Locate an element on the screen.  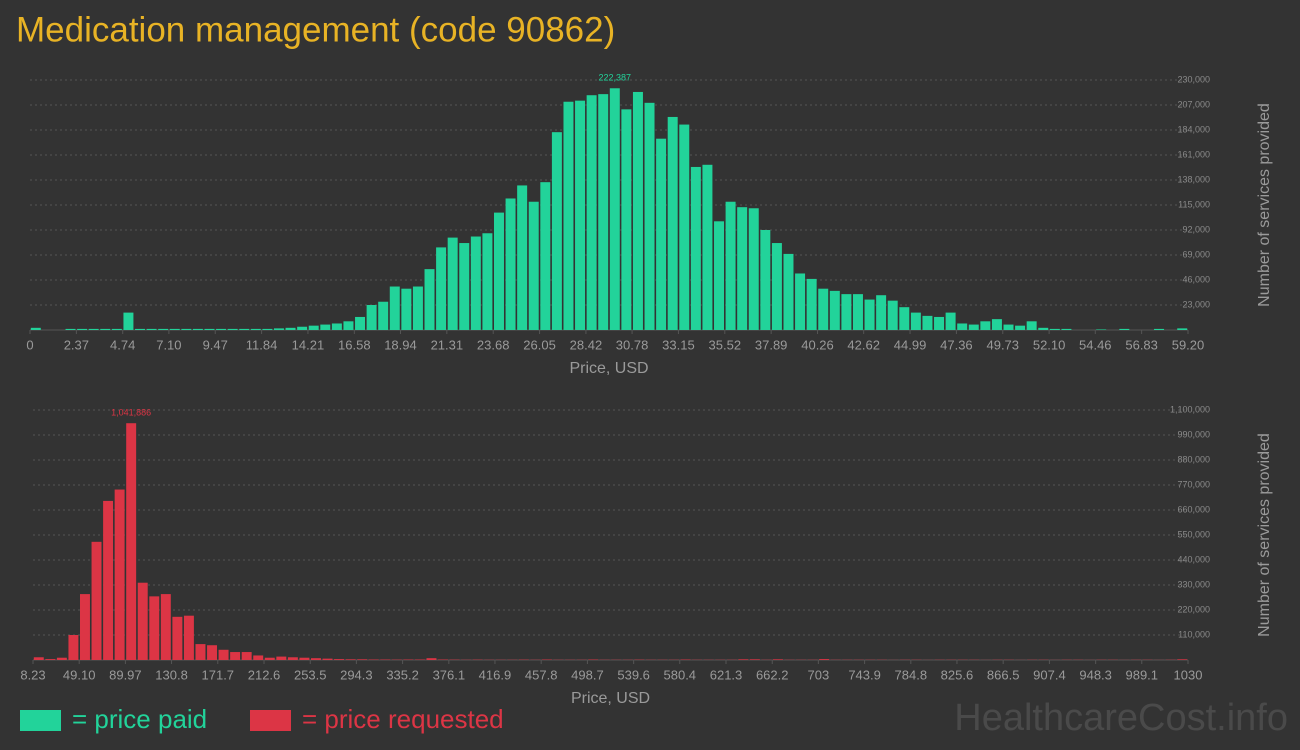
x-tick-label: 54.46 is located at coordinates (1095, 344).